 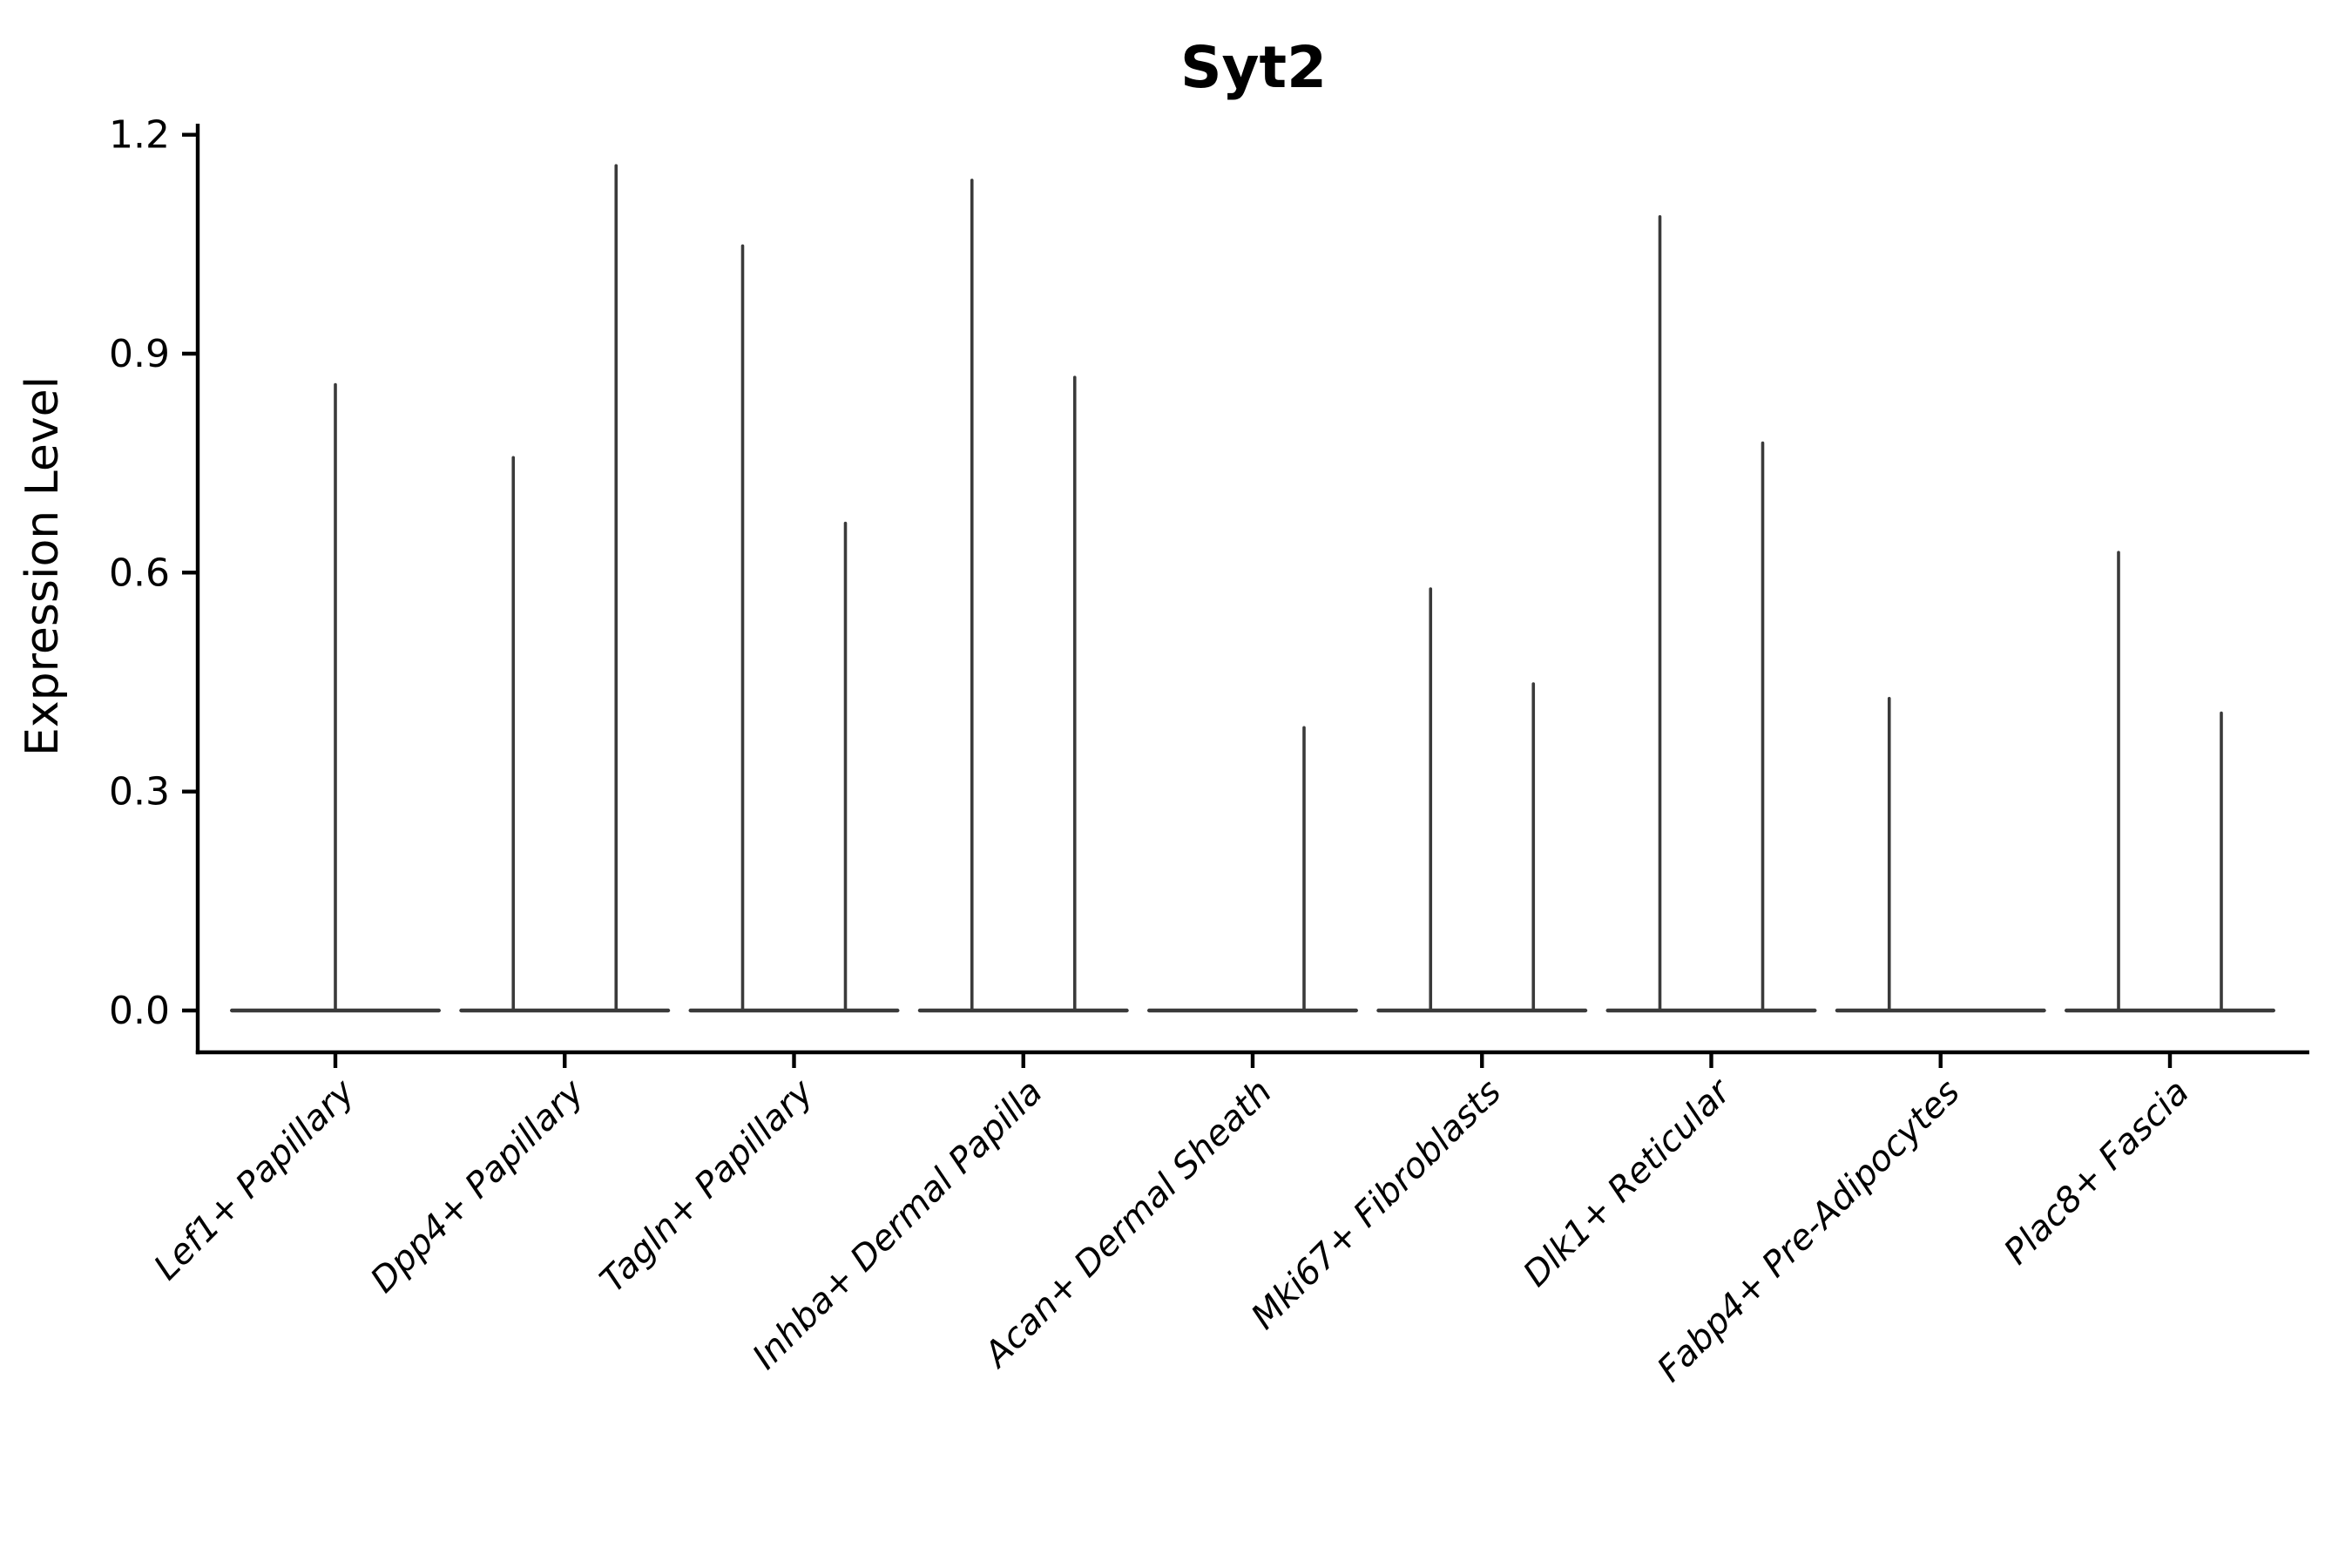 I want to click on y-tick-label: 0.3, so click(x=139, y=792).